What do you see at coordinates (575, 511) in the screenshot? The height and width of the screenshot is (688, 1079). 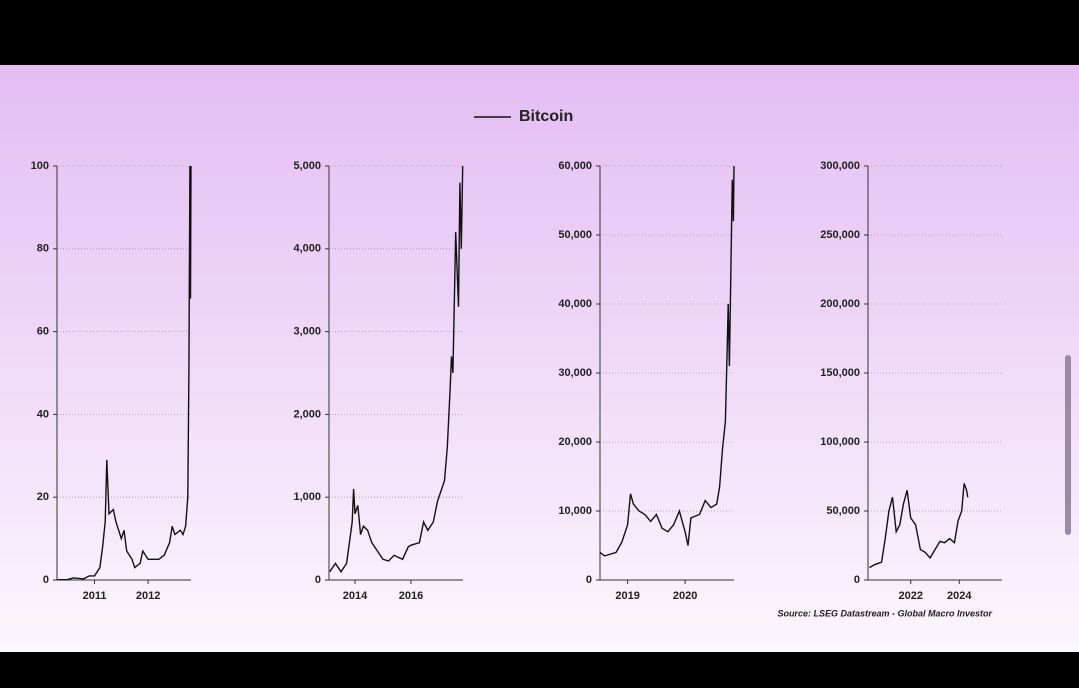 I see `y-tick-label: 10,000` at bounding box center [575, 511].